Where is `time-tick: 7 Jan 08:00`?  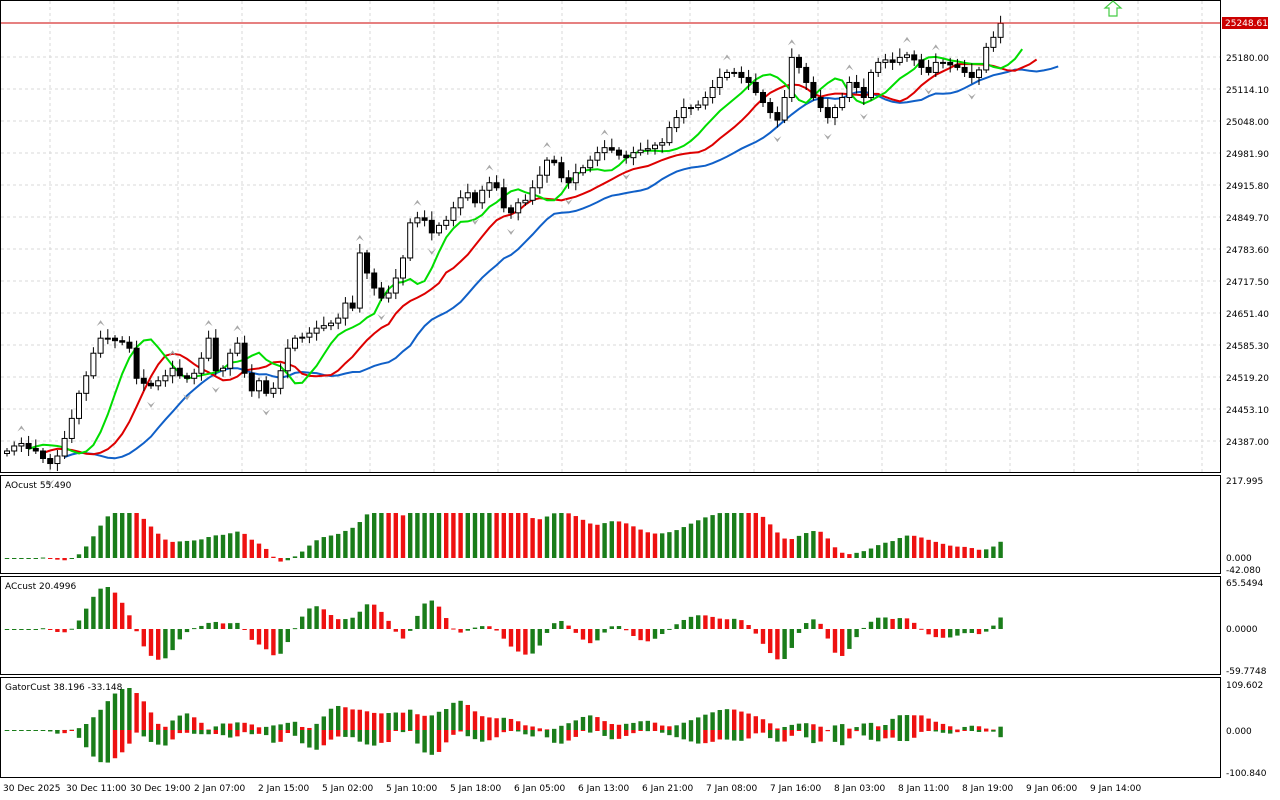
time-tick: 7 Jan 08:00 is located at coordinates (732, 789).